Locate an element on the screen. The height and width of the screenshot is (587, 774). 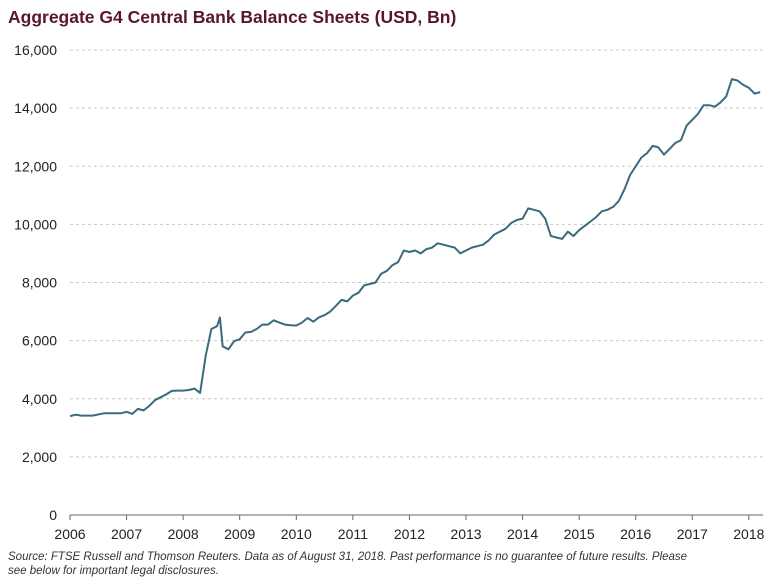
y-tick-label: 4,000 is located at coordinates (39, 399).